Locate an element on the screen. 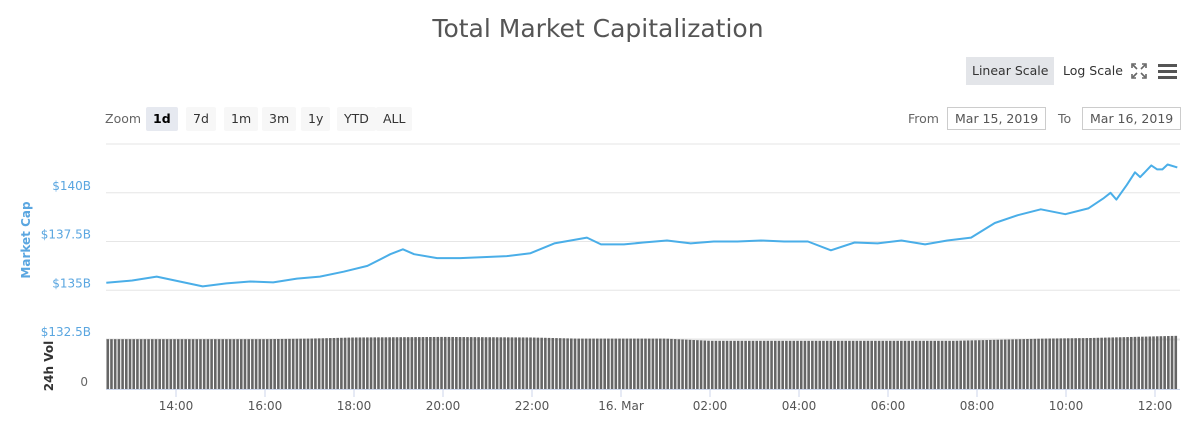 This screenshot has width=1200, height=428. zoom-ytd-button: YTD is located at coordinates (356, 119).